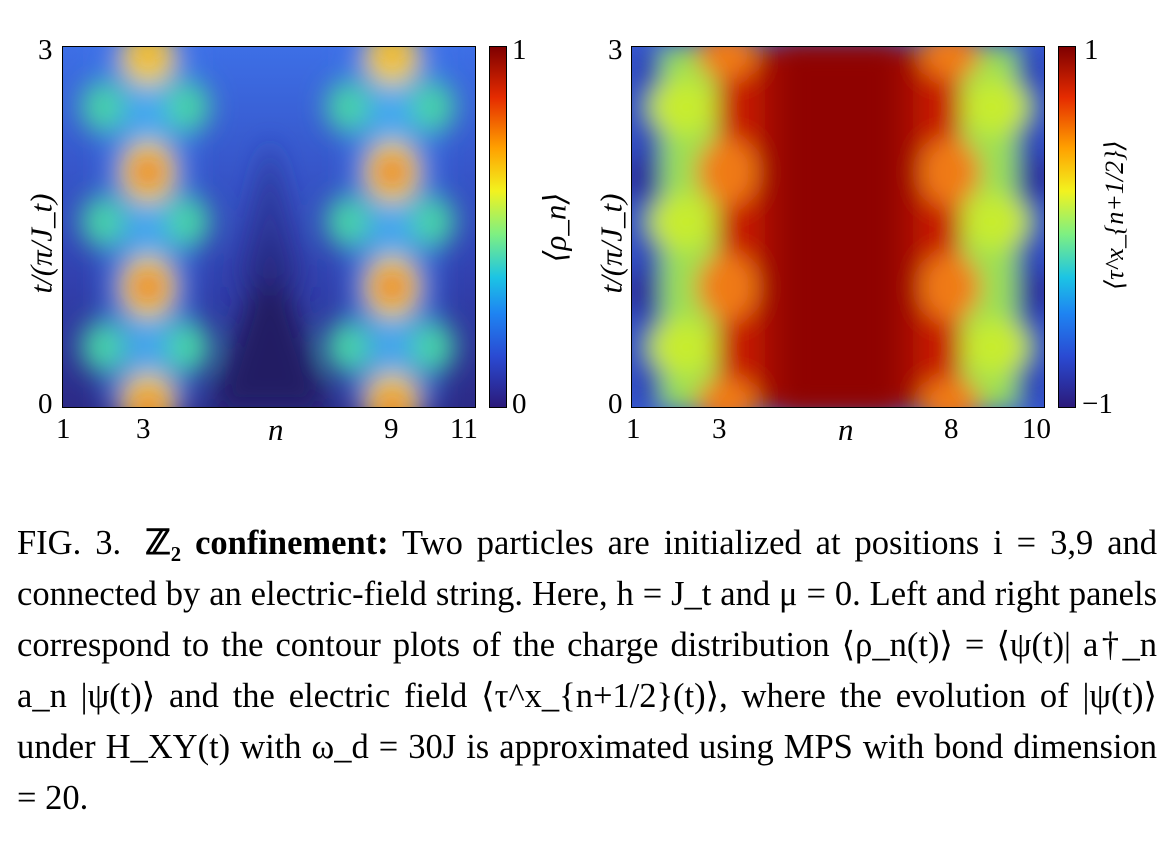 Image resolution: width=1171 pixels, height=844 pixels. What do you see at coordinates (391, 429) in the screenshot?
I see `left-x-tick-9: 9` at bounding box center [391, 429].